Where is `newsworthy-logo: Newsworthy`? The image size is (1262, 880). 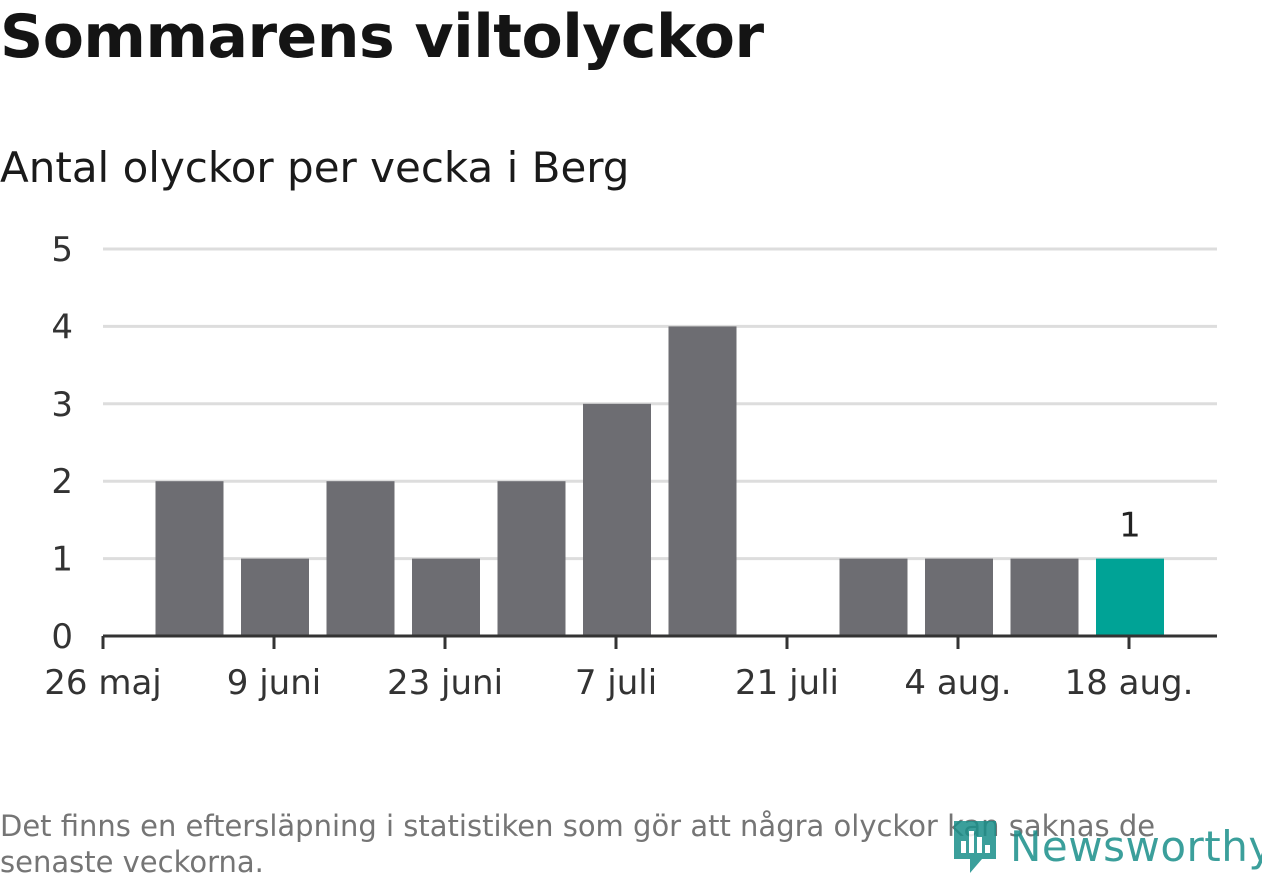
newsworthy-logo: Newsworthy is located at coordinates (1106, 846).